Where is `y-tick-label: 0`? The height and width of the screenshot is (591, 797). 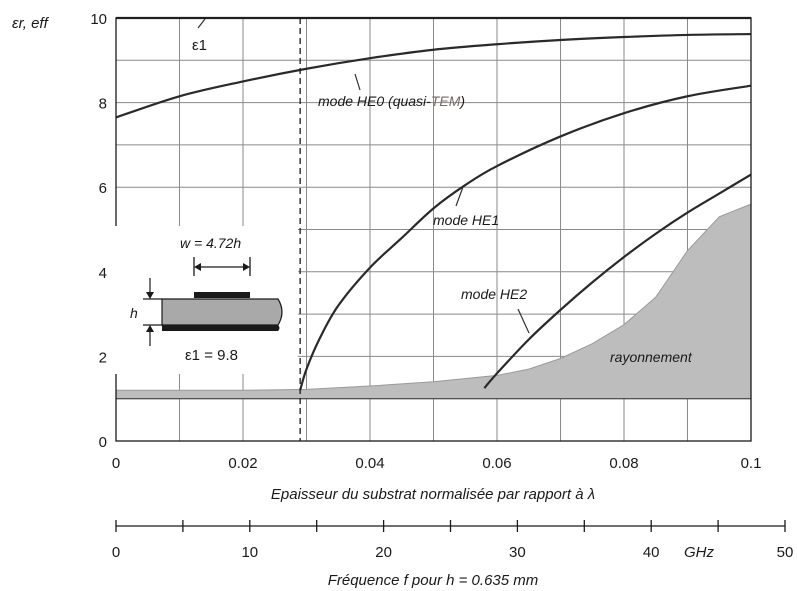 y-tick-label: 0 is located at coordinates (103, 442).